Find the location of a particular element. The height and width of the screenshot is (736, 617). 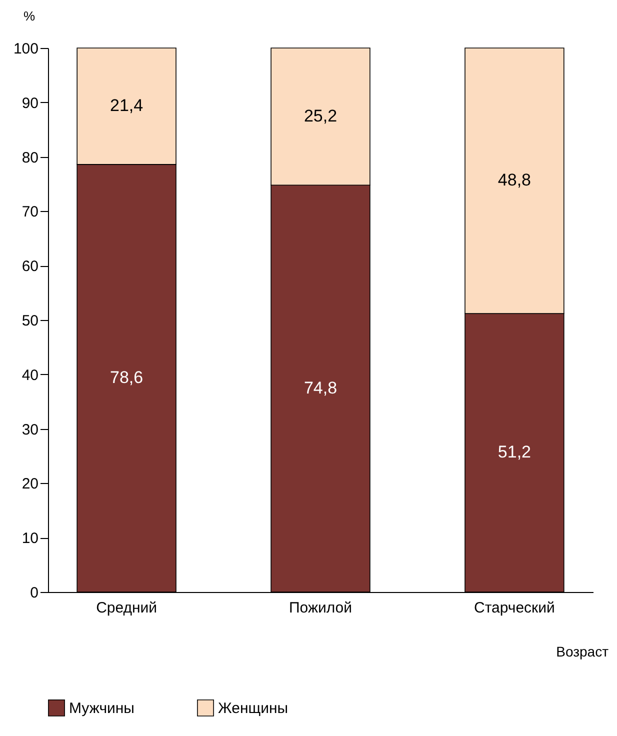

y-tick-label: 40 is located at coordinates (30, 375).